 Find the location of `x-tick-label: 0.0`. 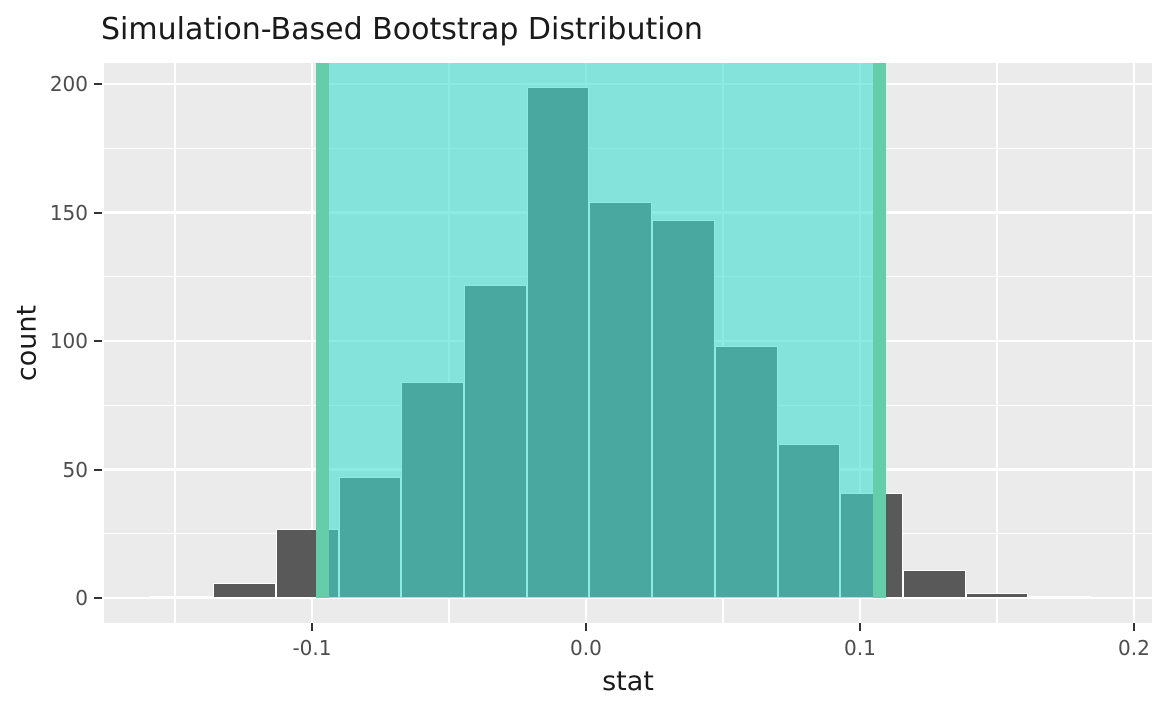

x-tick-label: 0.0 is located at coordinates (586, 648).